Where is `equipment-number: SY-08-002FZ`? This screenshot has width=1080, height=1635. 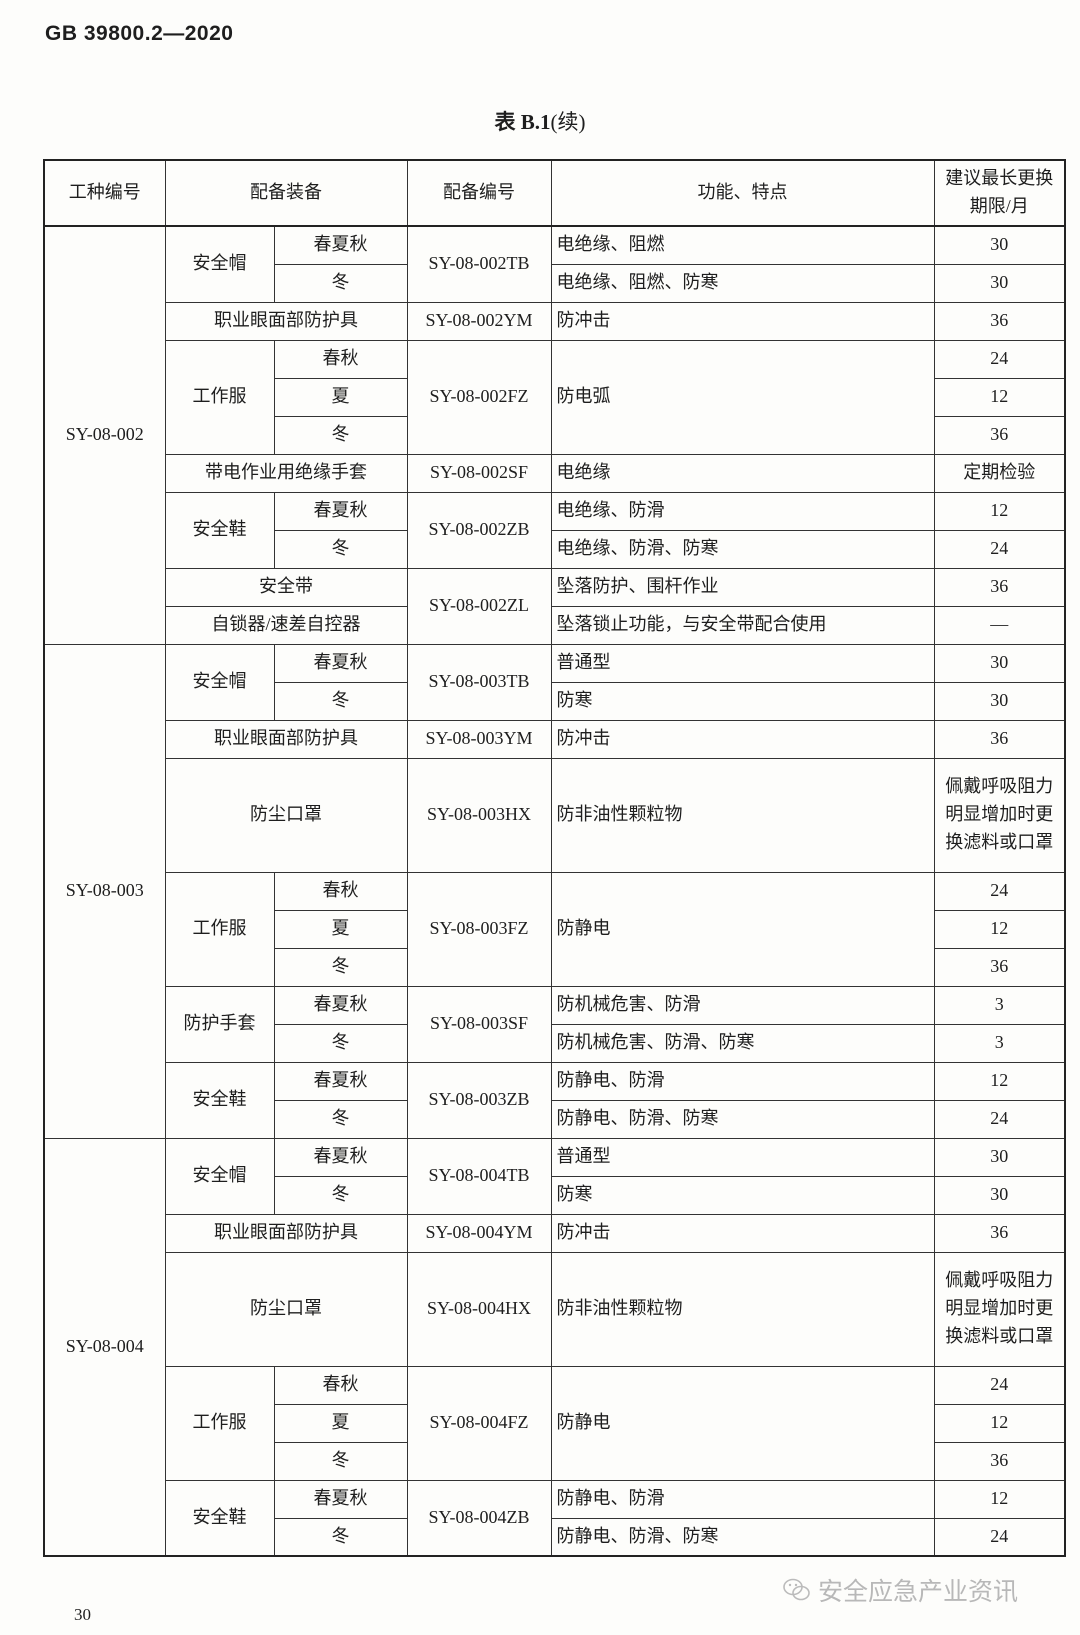
equipment-number: SY-08-002FZ is located at coordinates (479, 397).